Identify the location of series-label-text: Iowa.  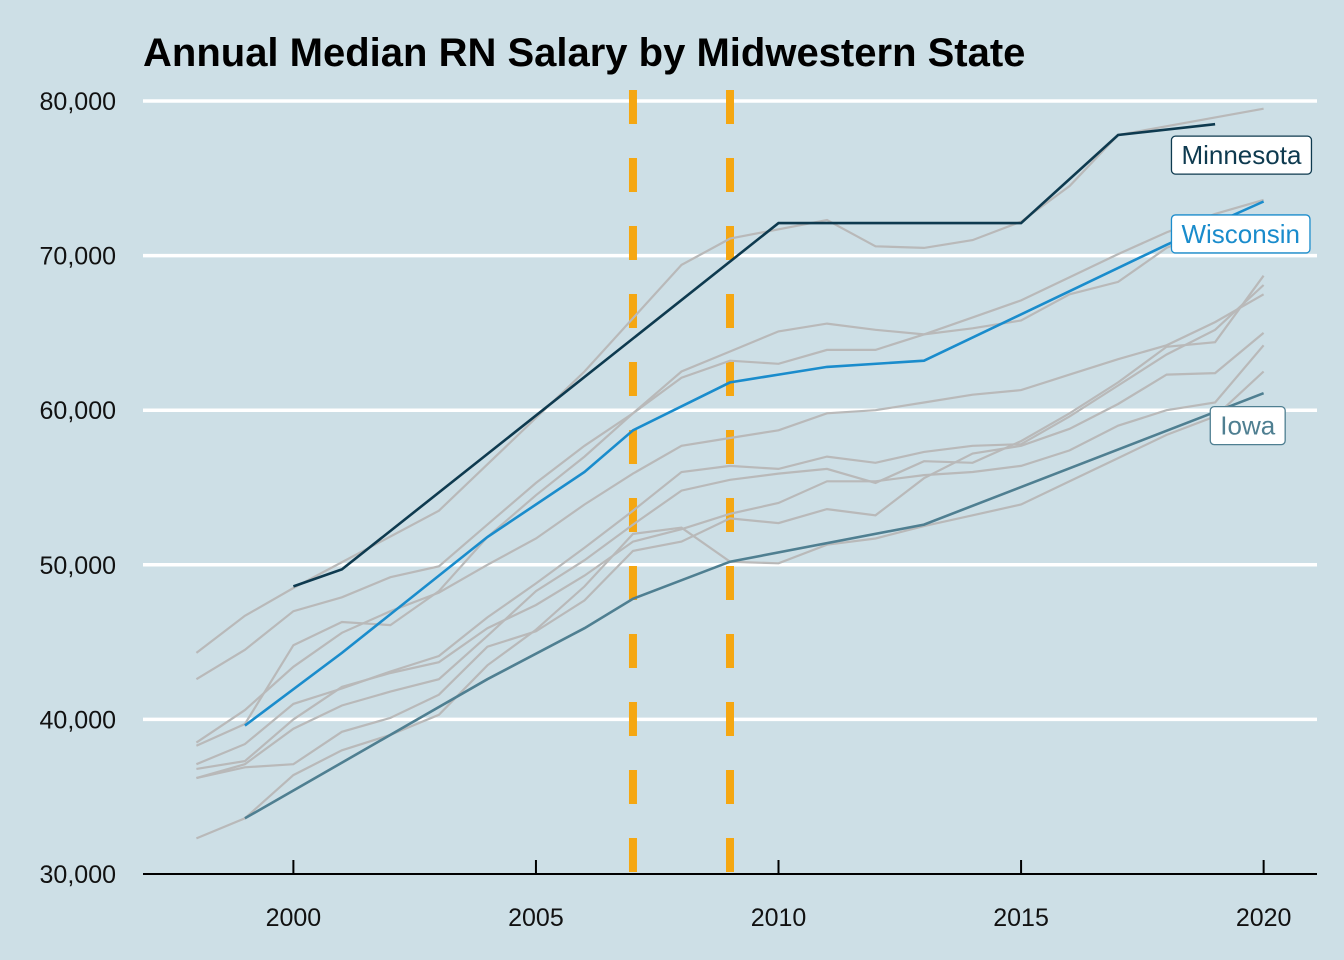
(1247, 426).